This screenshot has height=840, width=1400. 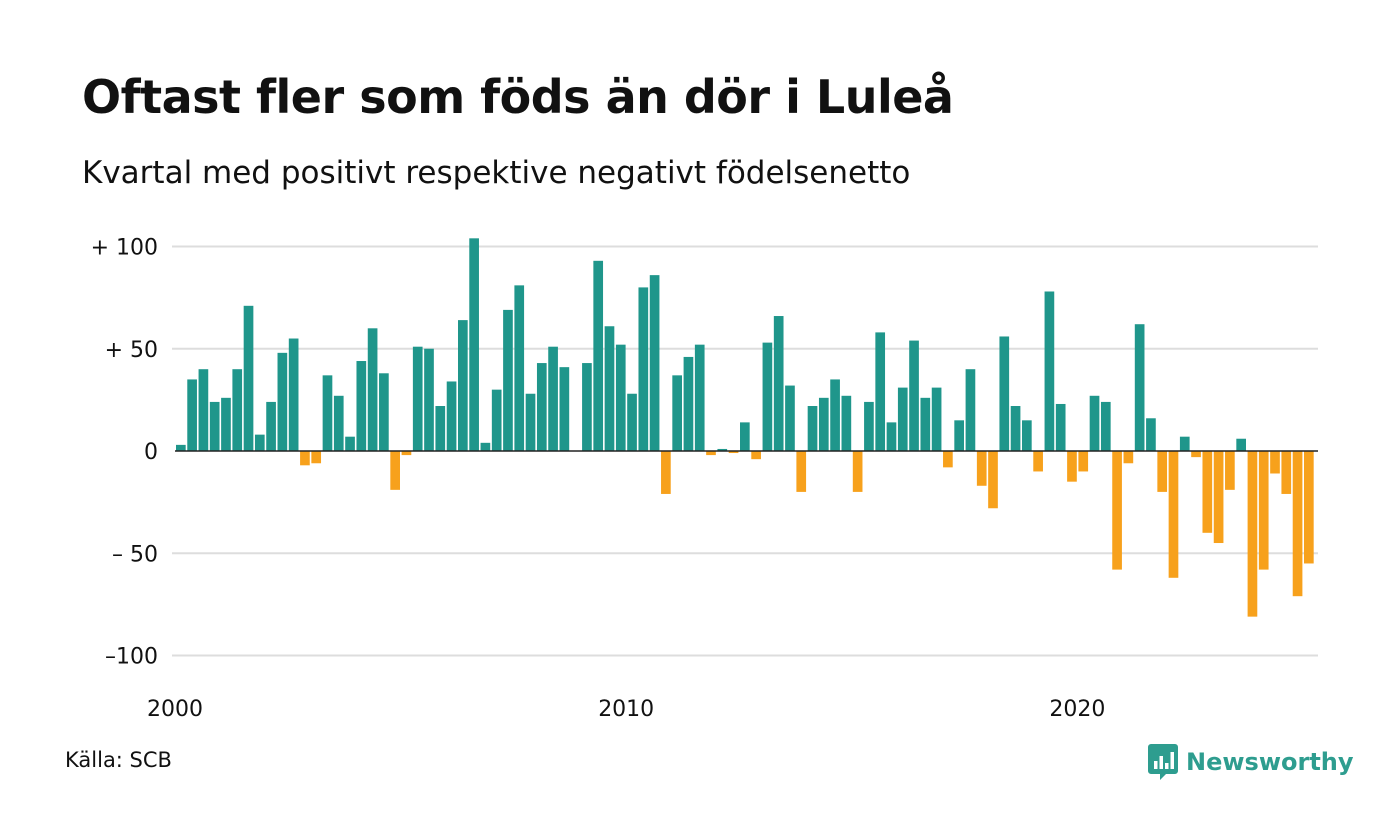 I want to click on brand: Newsworthy, so click(x=1251, y=762).